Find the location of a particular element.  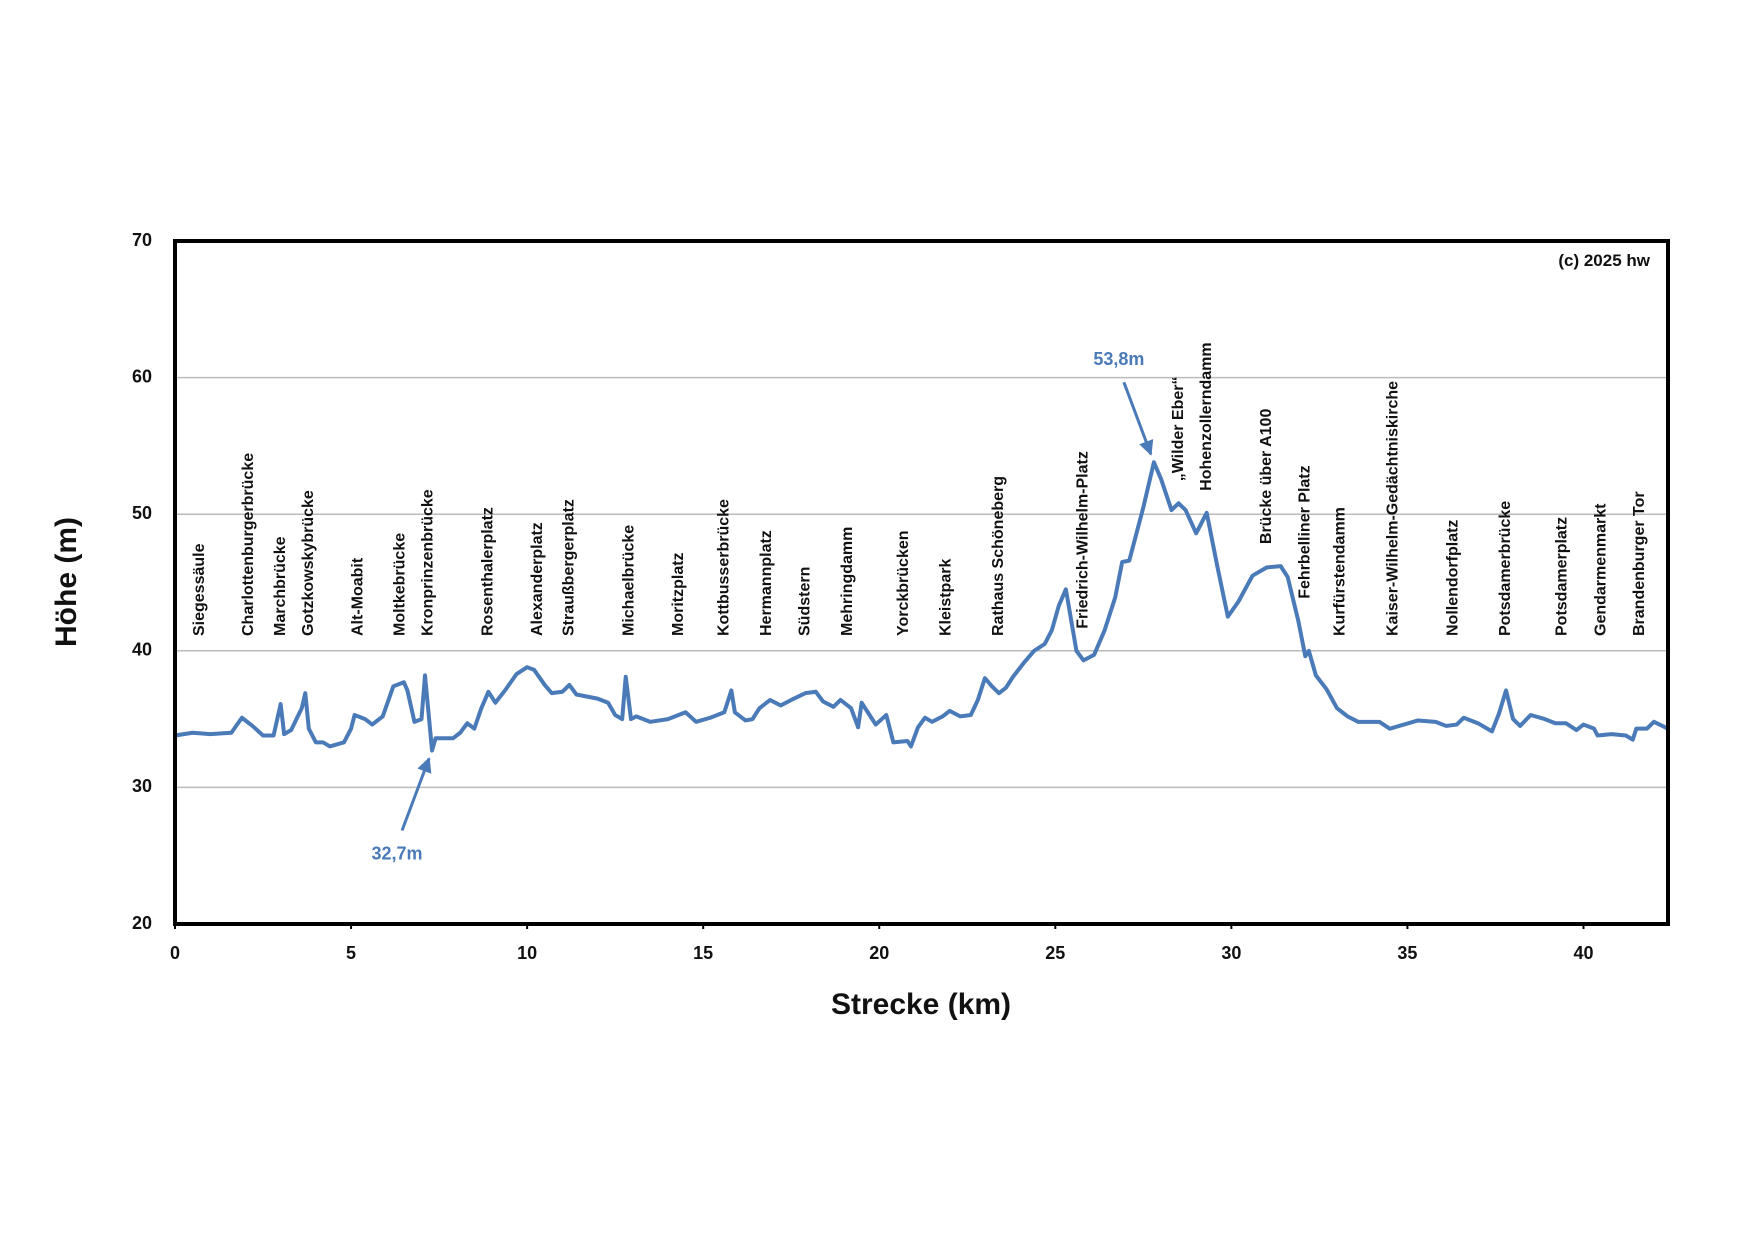

x-tick-label: 30 is located at coordinates (1231, 953).